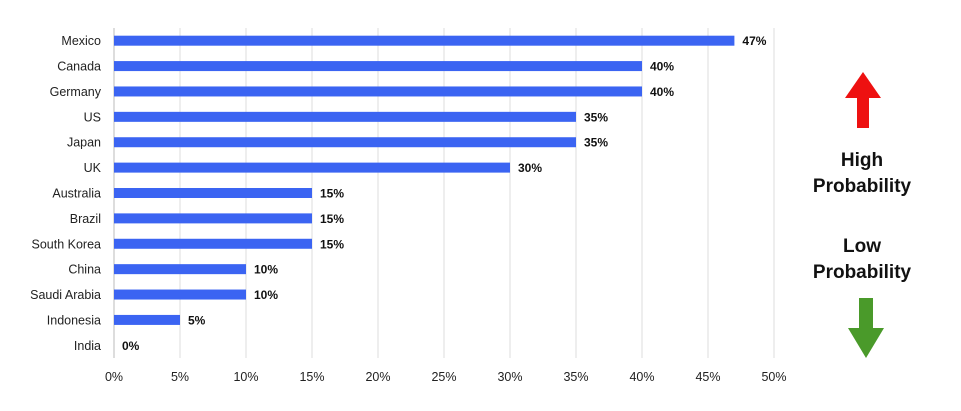  Describe the element at coordinates (197, 320) in the screenshot. I see `data-label: 5%` at that location.